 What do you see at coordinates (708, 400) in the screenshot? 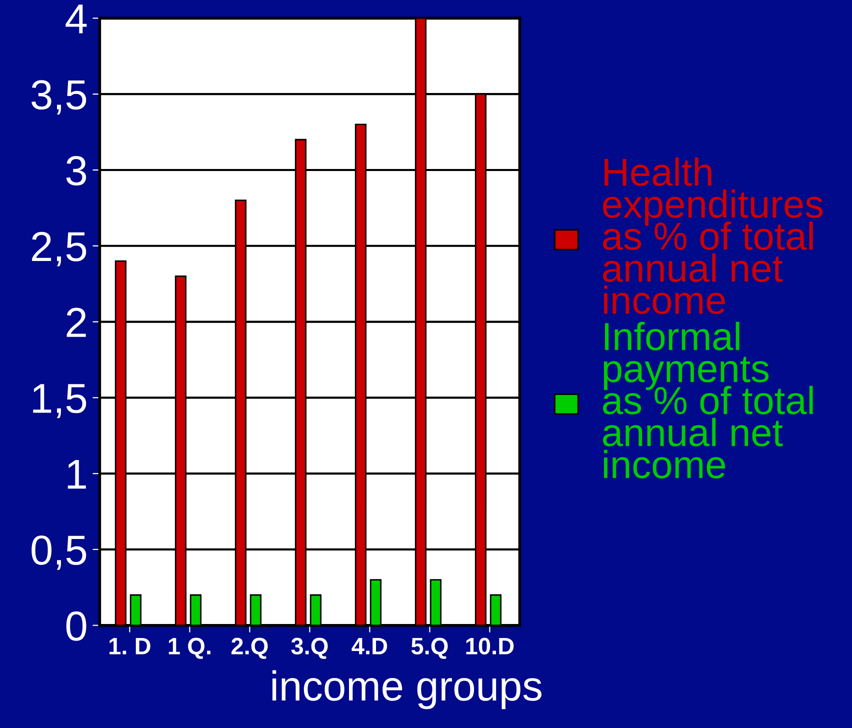
I see `legend-label: Informal payments as % of total annual net income` at bounding box center [708, 400].